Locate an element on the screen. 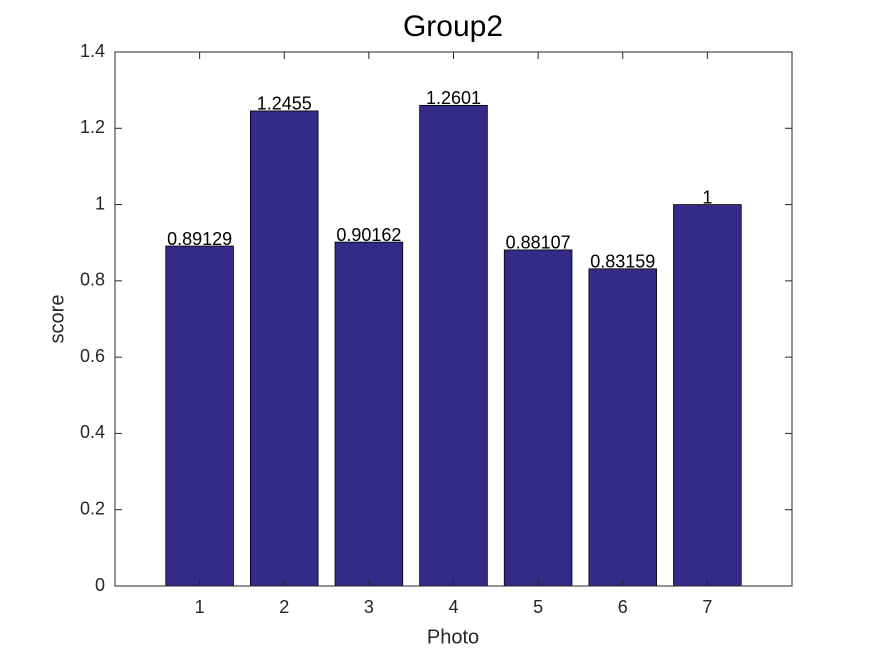 The image size is (875, 656). y-tick-label: 0.4 is located at coordinates (92, 432).